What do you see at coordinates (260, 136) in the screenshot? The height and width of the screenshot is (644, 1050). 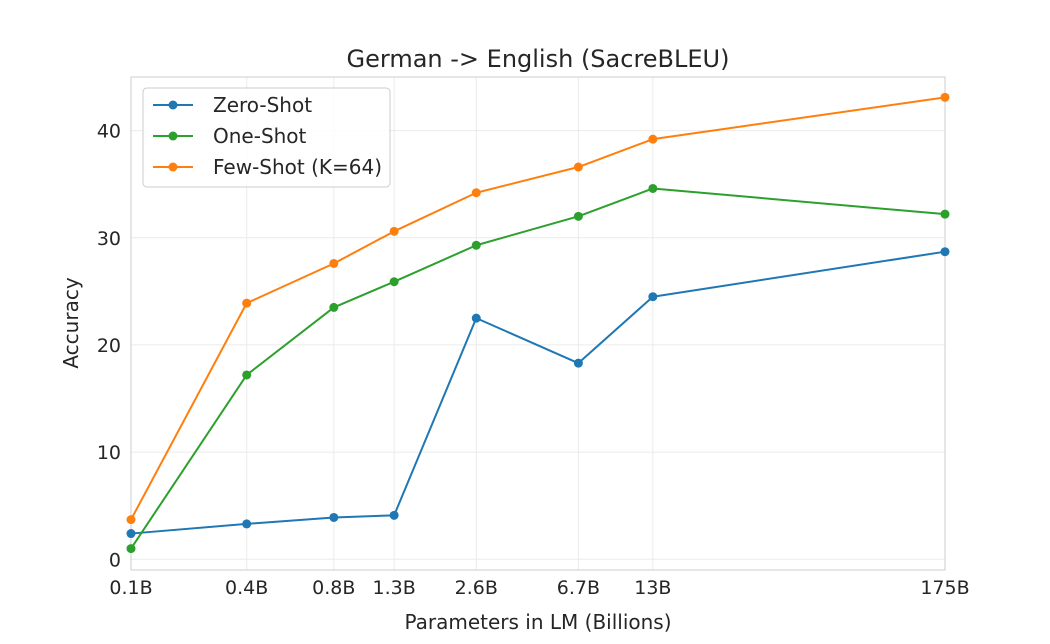 I see `legend-label: One-Shot` at bounding box center [260, 136].